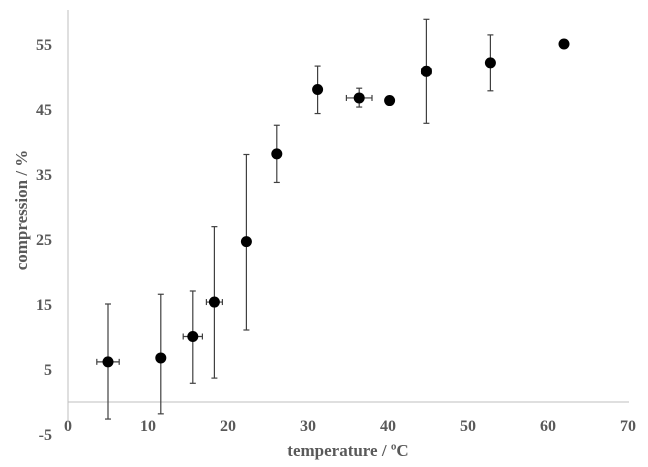 This screenshot has width=648, height=467. What do you see at coordinates (44, 45) in the screenshot?
I see `y-tick-label: 55` at bounding box center [44, 45].